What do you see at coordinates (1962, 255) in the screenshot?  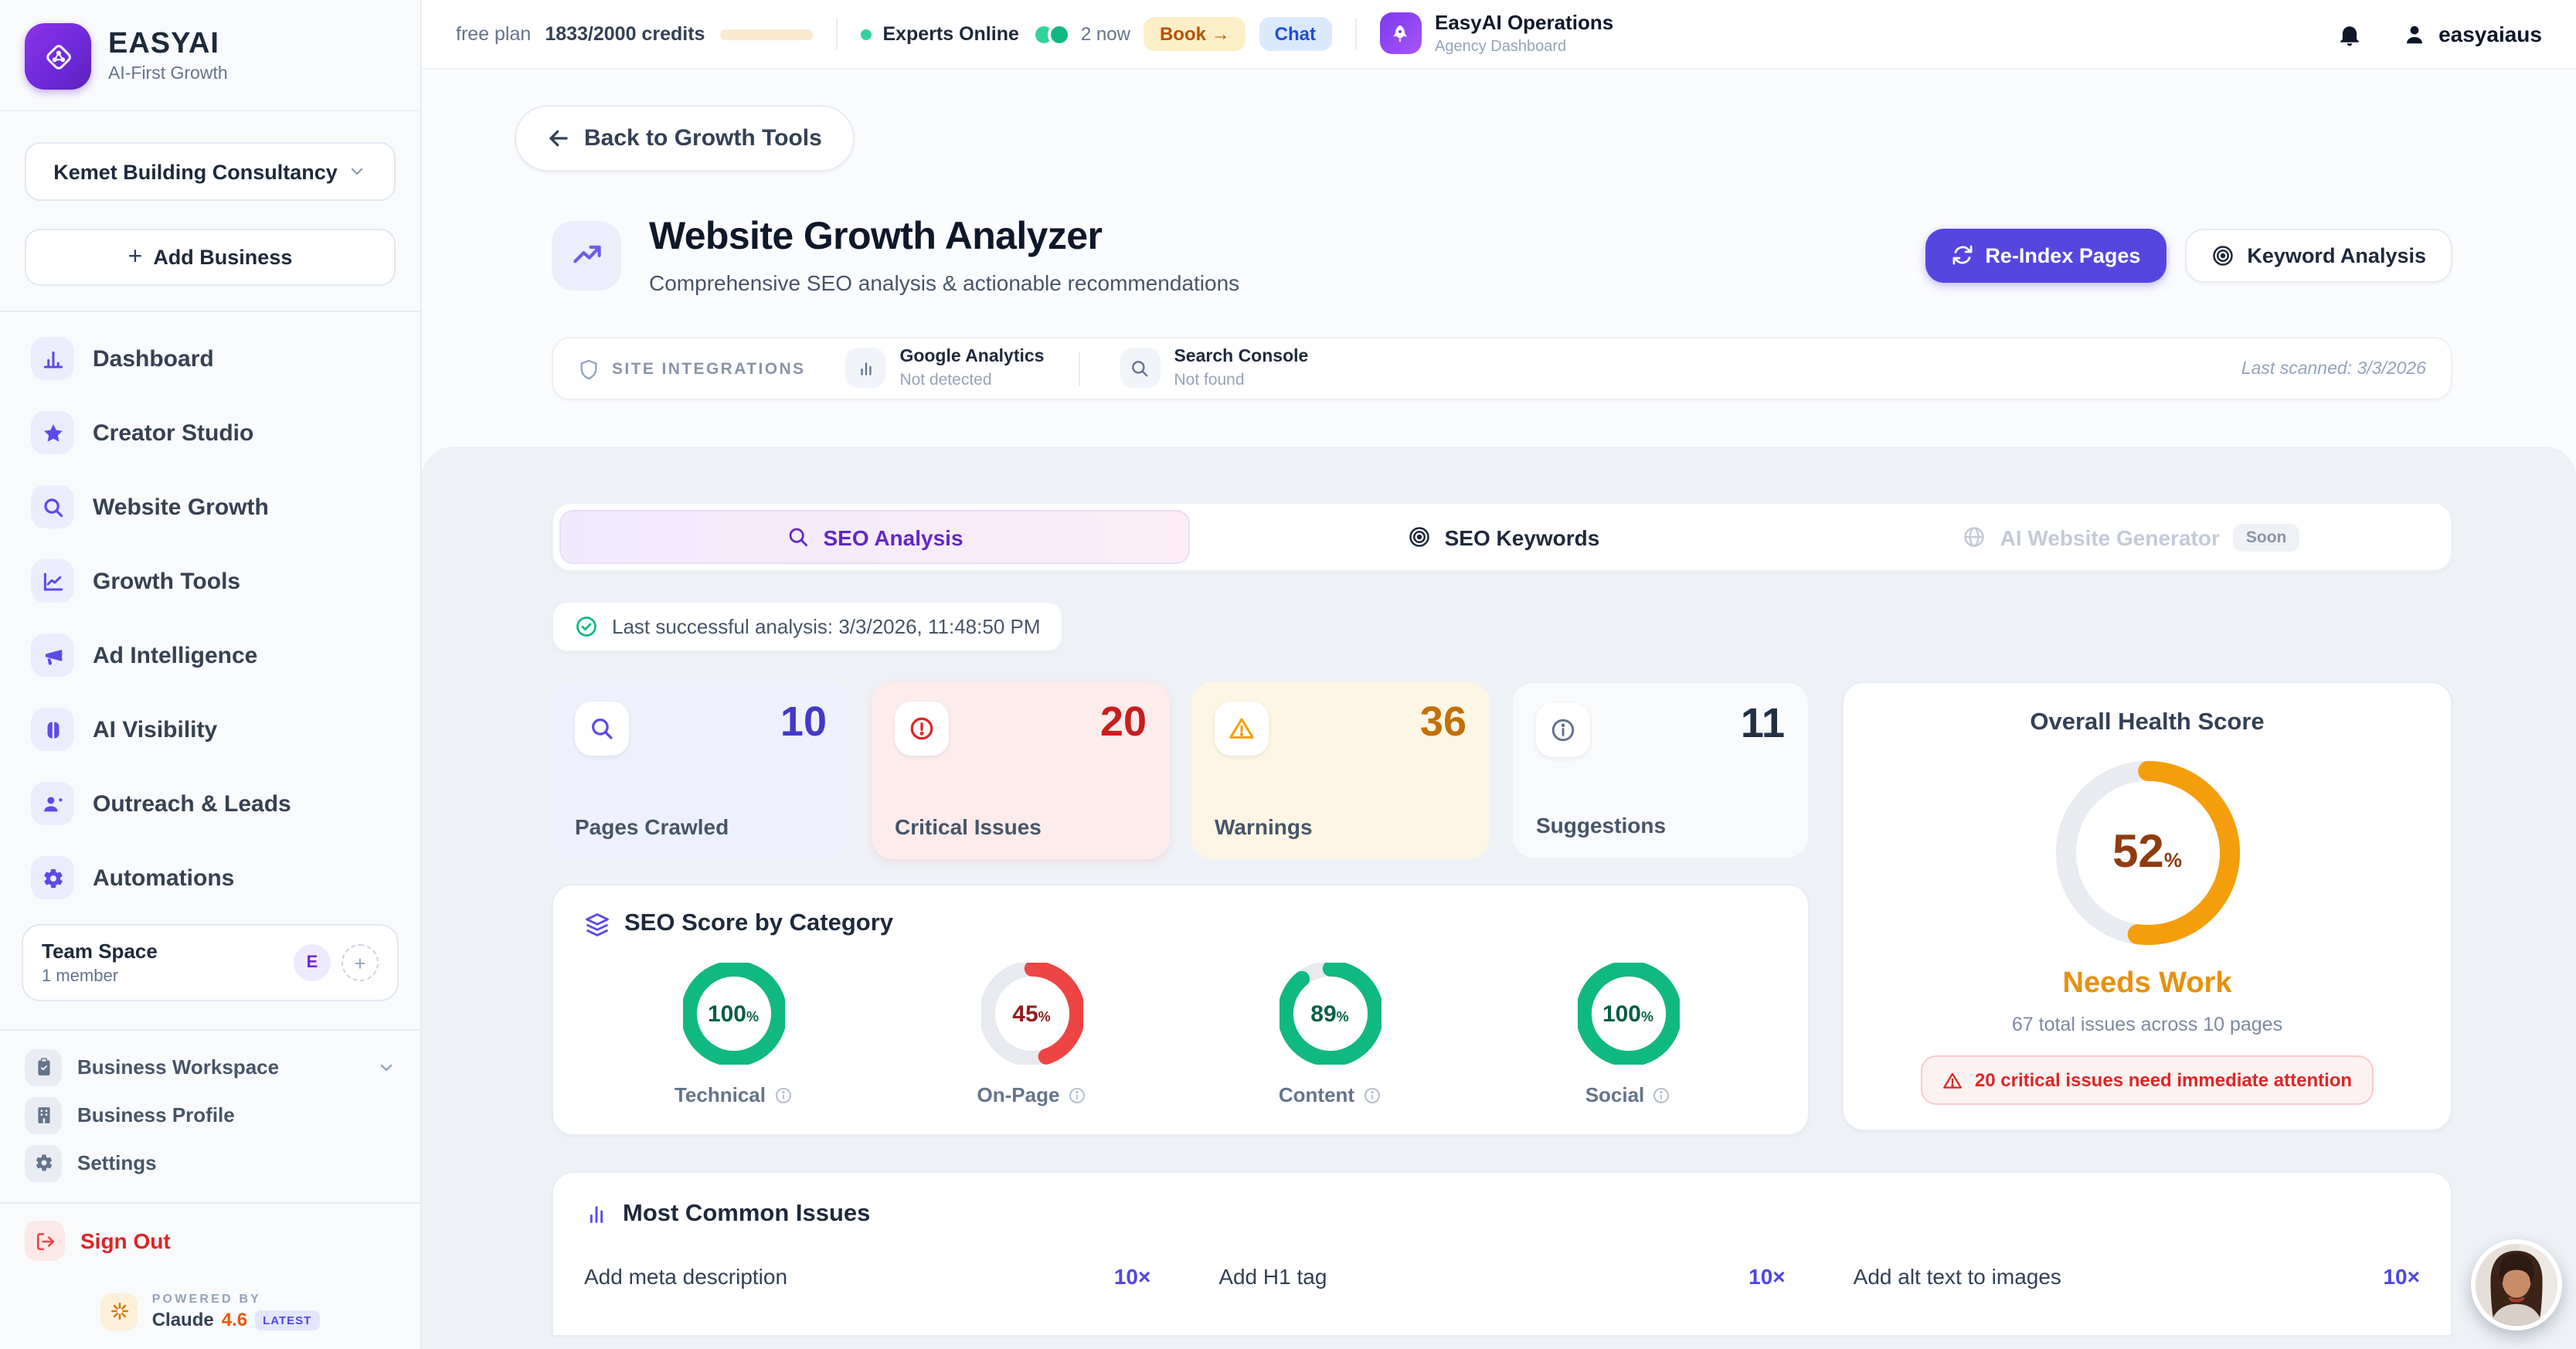 I see `refresh-icon` at bounding box center [1962, 255].